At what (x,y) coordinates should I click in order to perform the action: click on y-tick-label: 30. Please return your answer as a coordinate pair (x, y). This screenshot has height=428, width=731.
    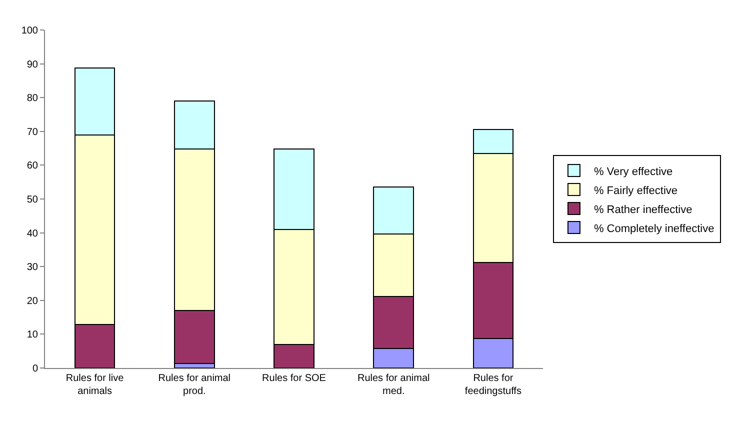
    Looking at the image, I should click on (32, 268).